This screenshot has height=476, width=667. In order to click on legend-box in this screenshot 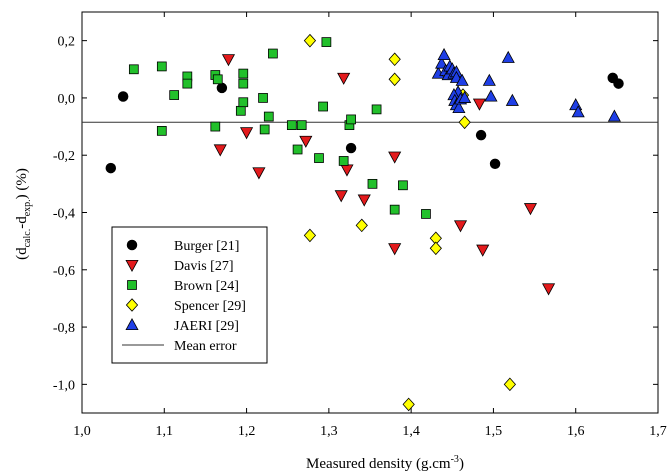, I will do `click(189, 295)`.